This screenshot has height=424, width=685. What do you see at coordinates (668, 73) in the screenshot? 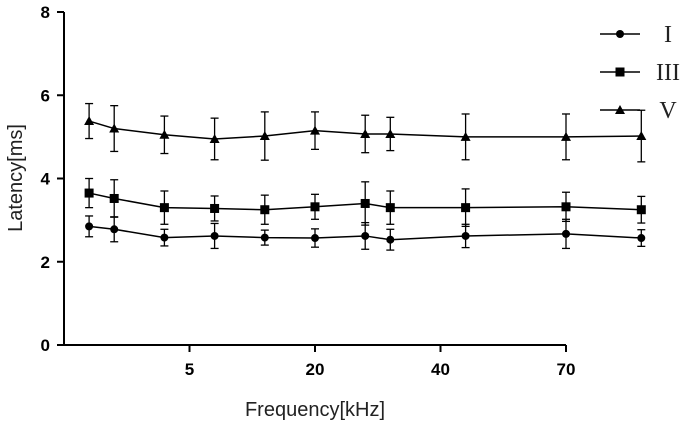
I see `legend-label: III` at bounding box center [668, 73].